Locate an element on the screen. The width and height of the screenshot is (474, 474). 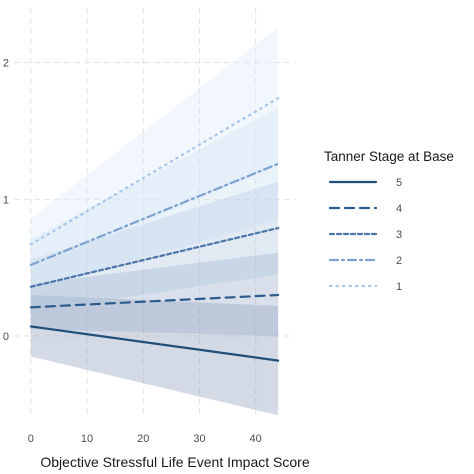
legend-label-4: 4 is located at coordinates (399, 209).